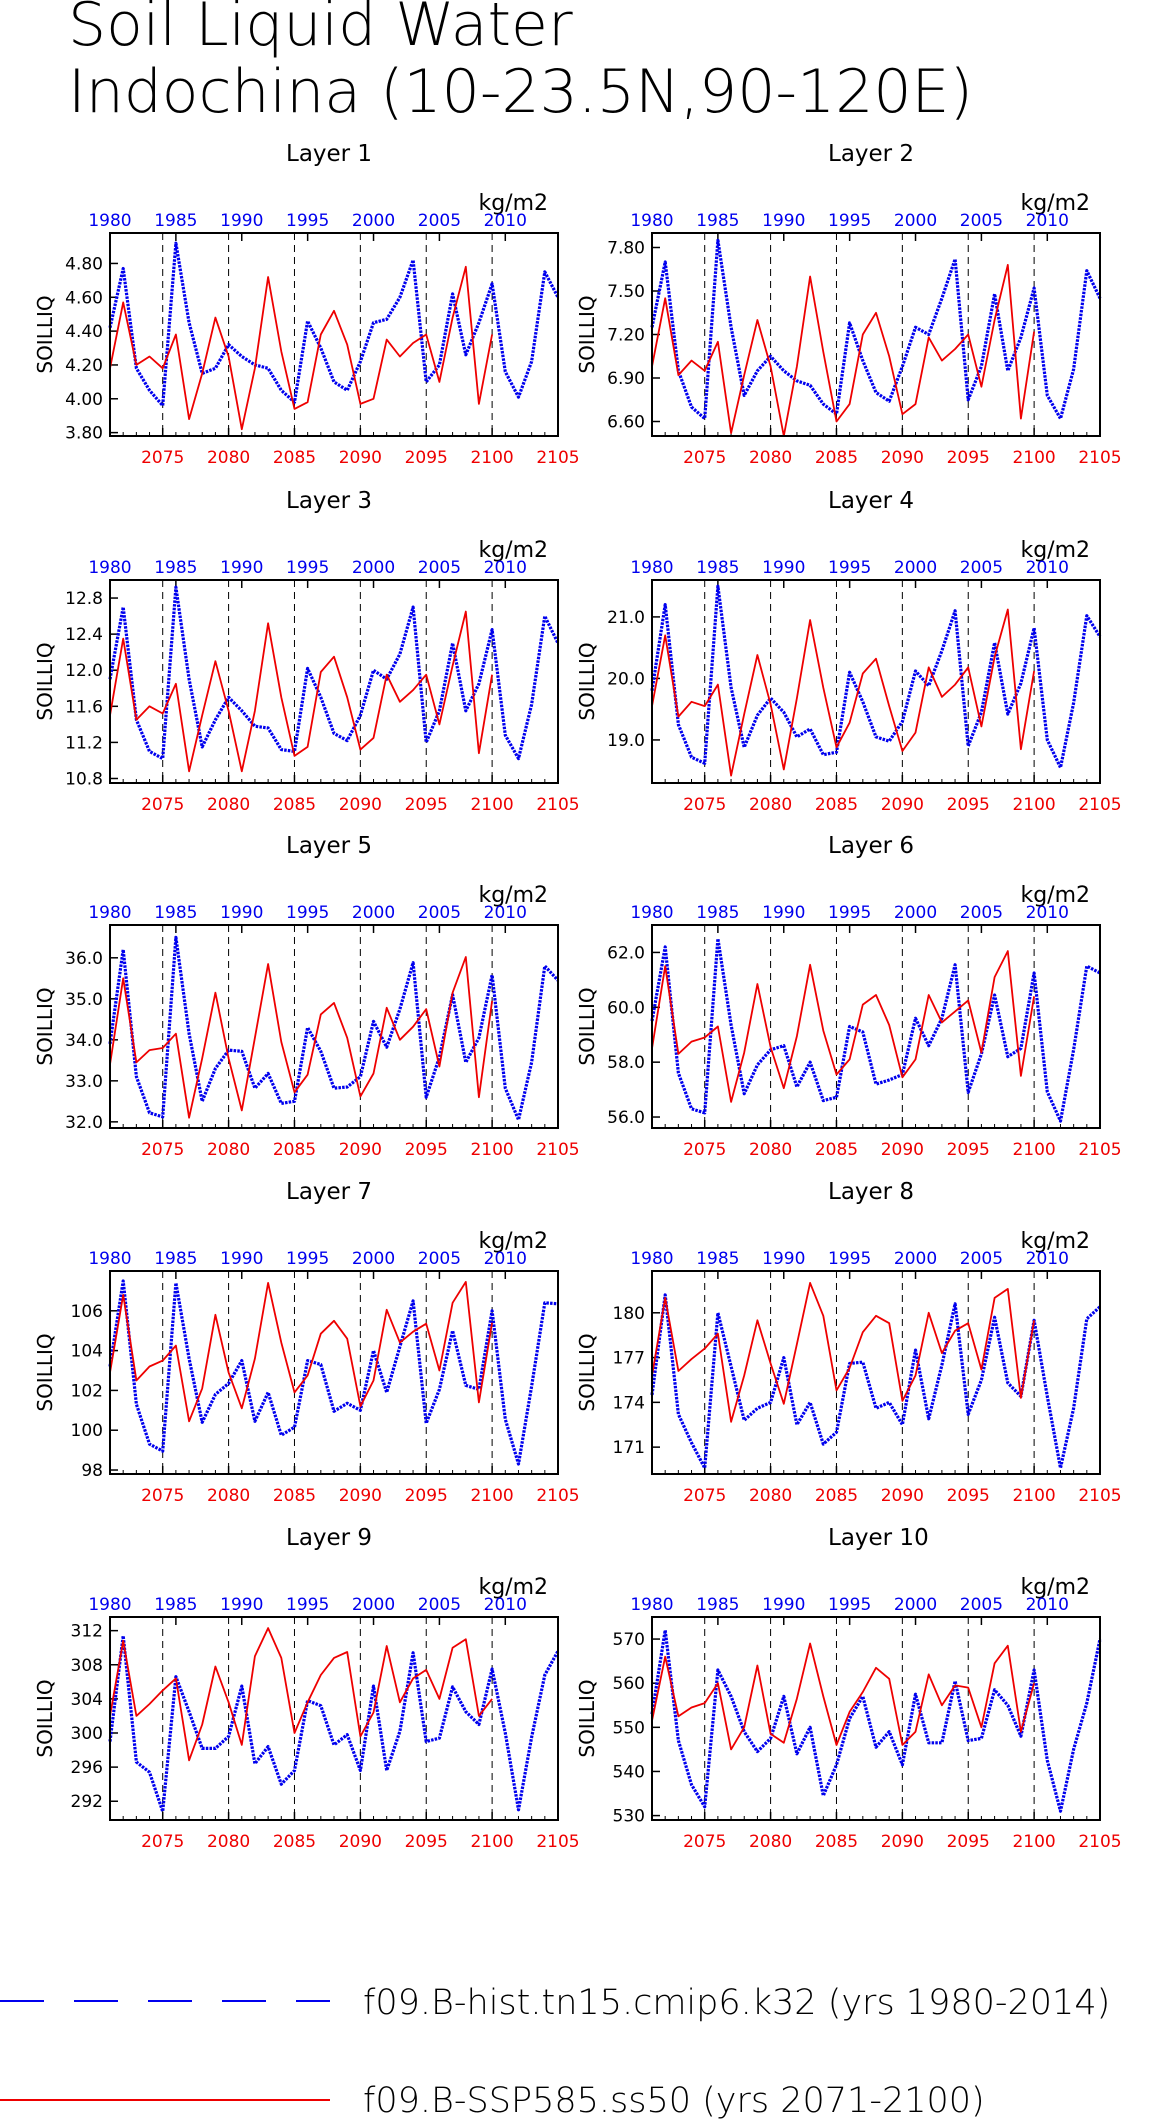 The width and height of the screenshot is (1155, 2119). What do you see at coordinates (629, 1640) in the screenshot?
I see `y-tick-label: 570` at bounding box center [629, 1640].